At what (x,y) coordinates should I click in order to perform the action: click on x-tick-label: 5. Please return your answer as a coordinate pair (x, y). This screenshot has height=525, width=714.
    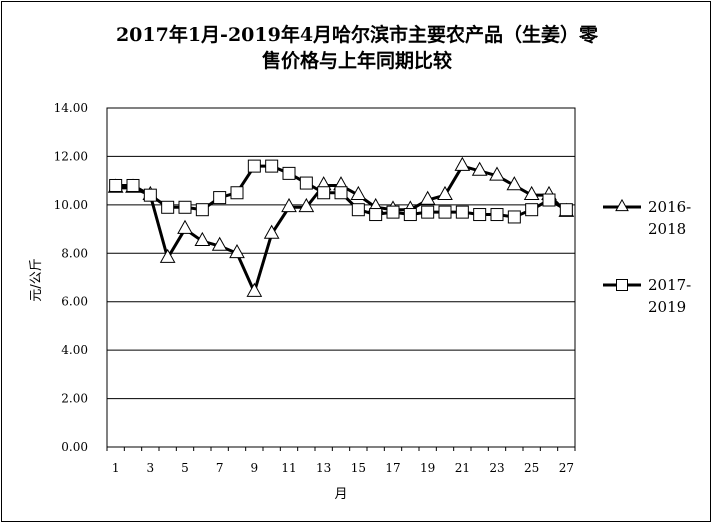
    Looking at the image, I should click on (185, 468).